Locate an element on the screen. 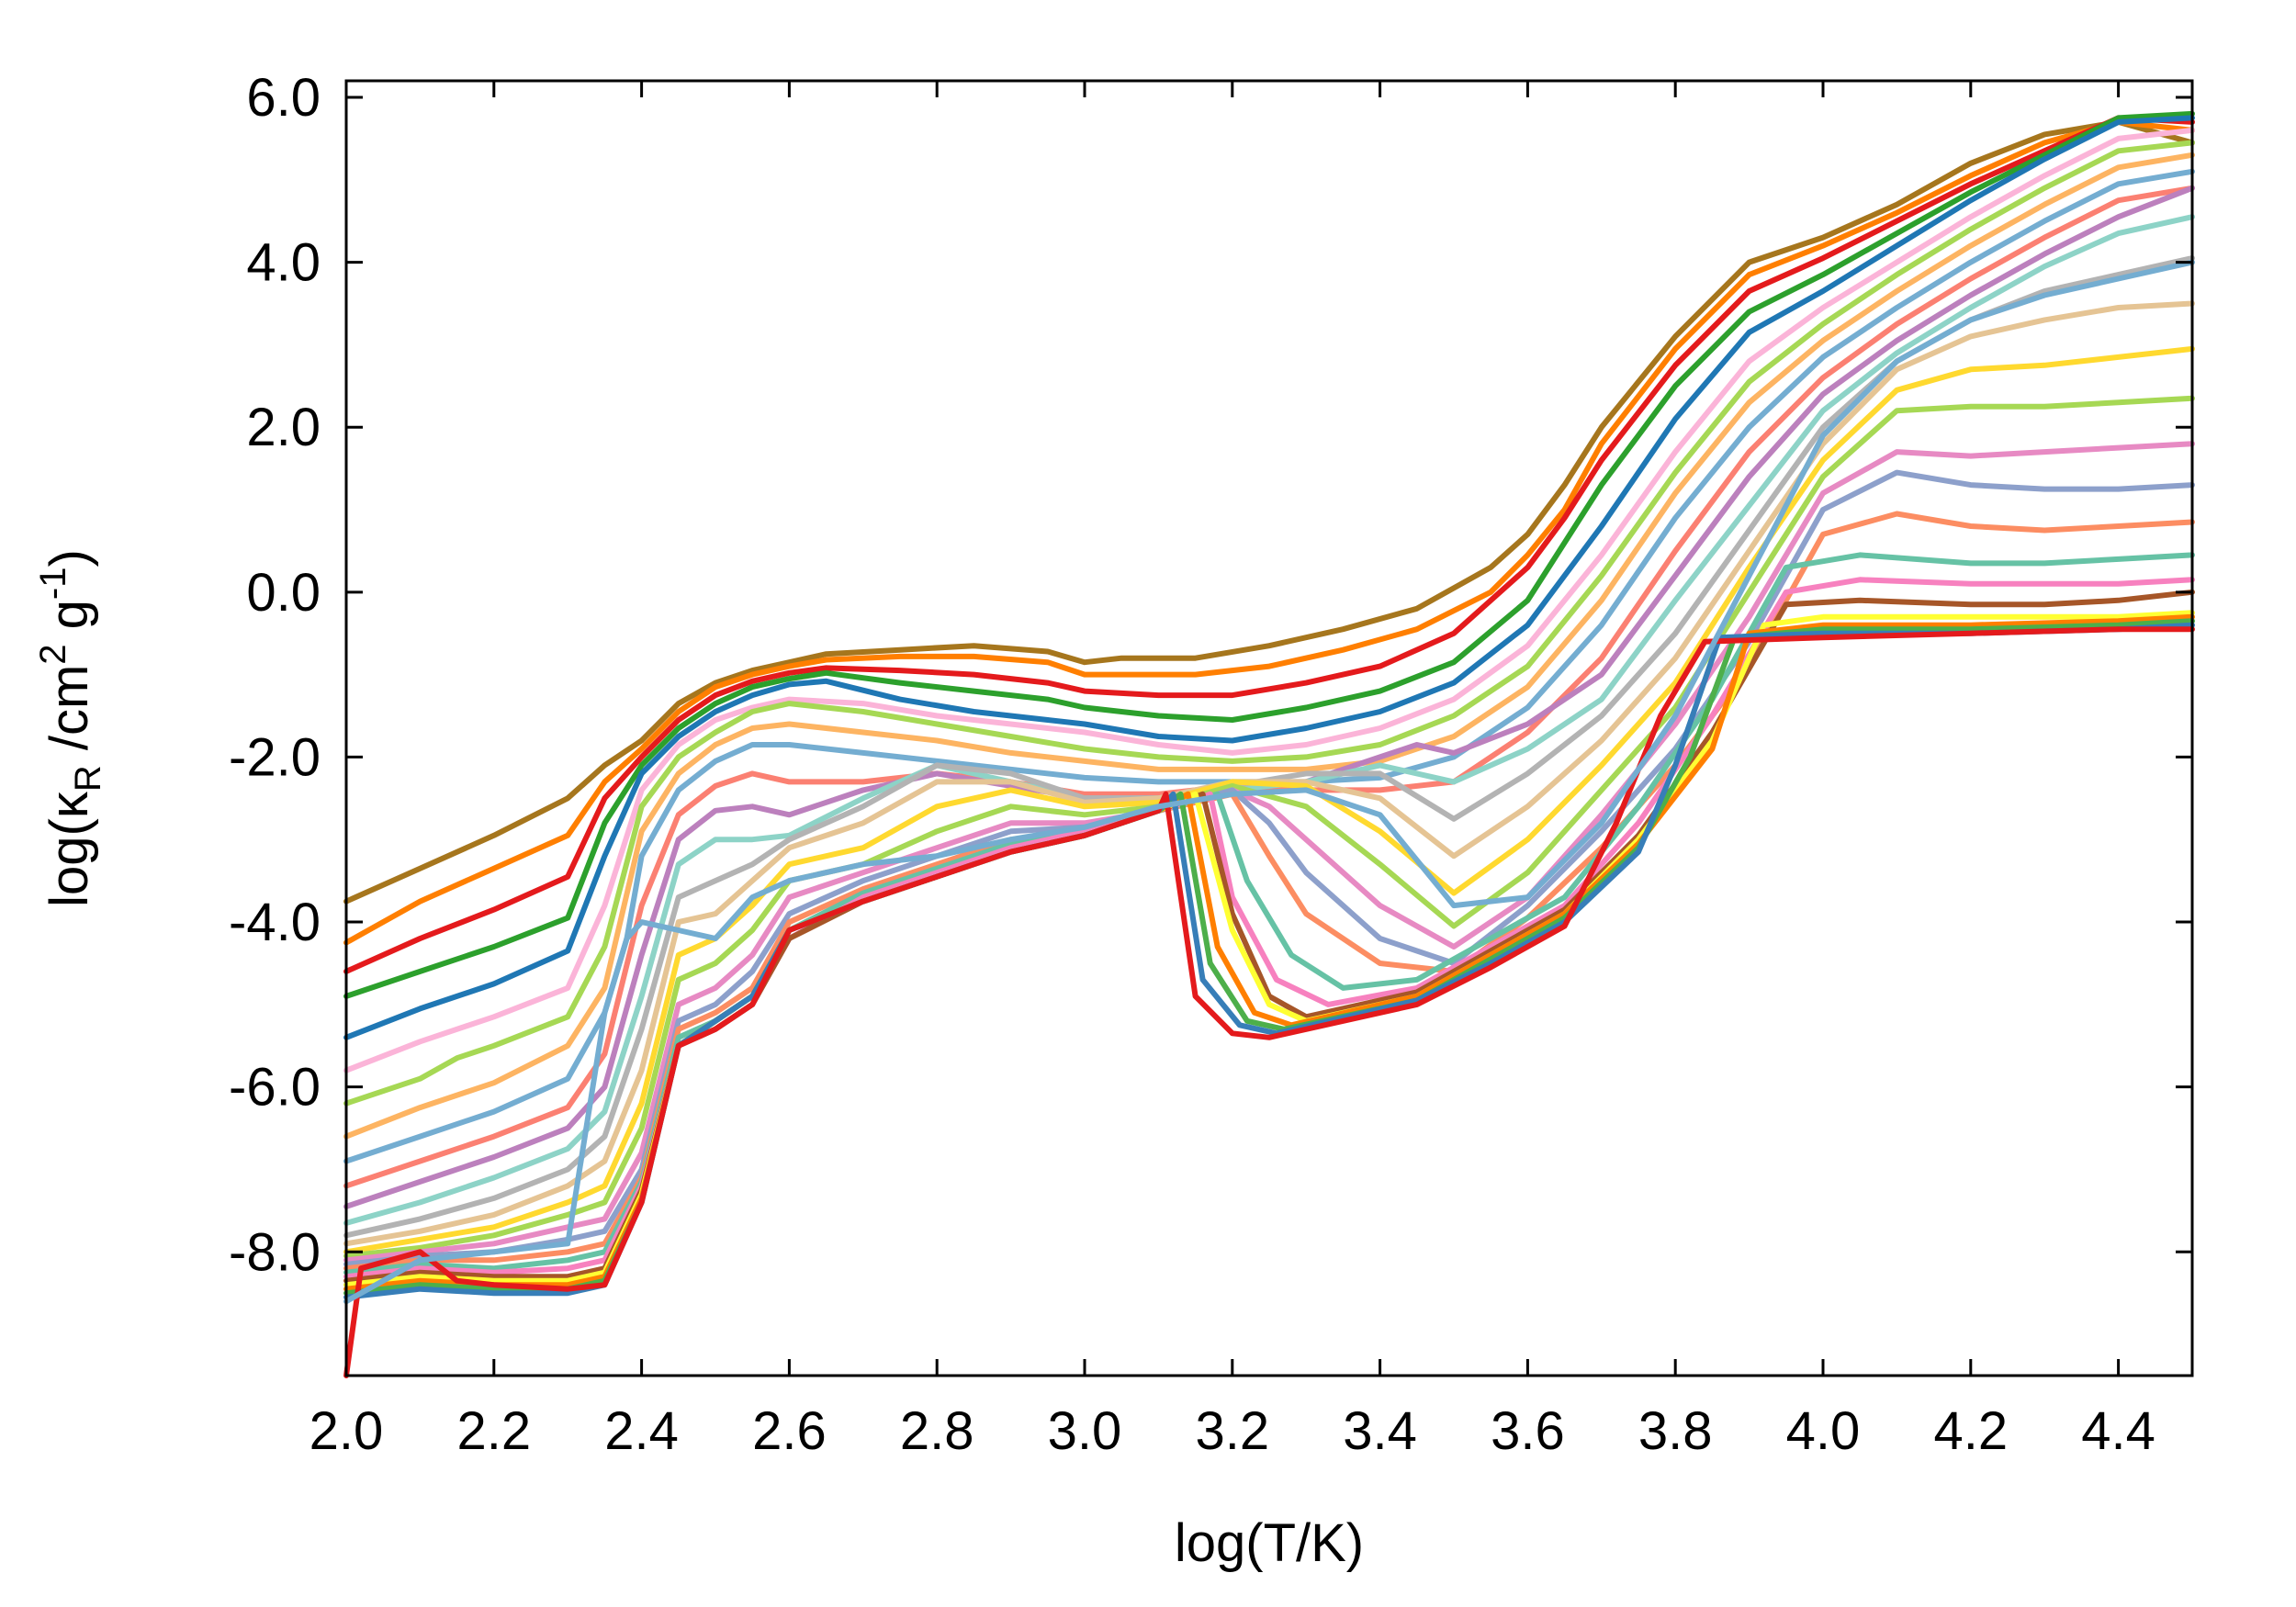 The image size is (2296, 1607). y-tick-label-4: -2.0 is located at coordinates (275, 757).